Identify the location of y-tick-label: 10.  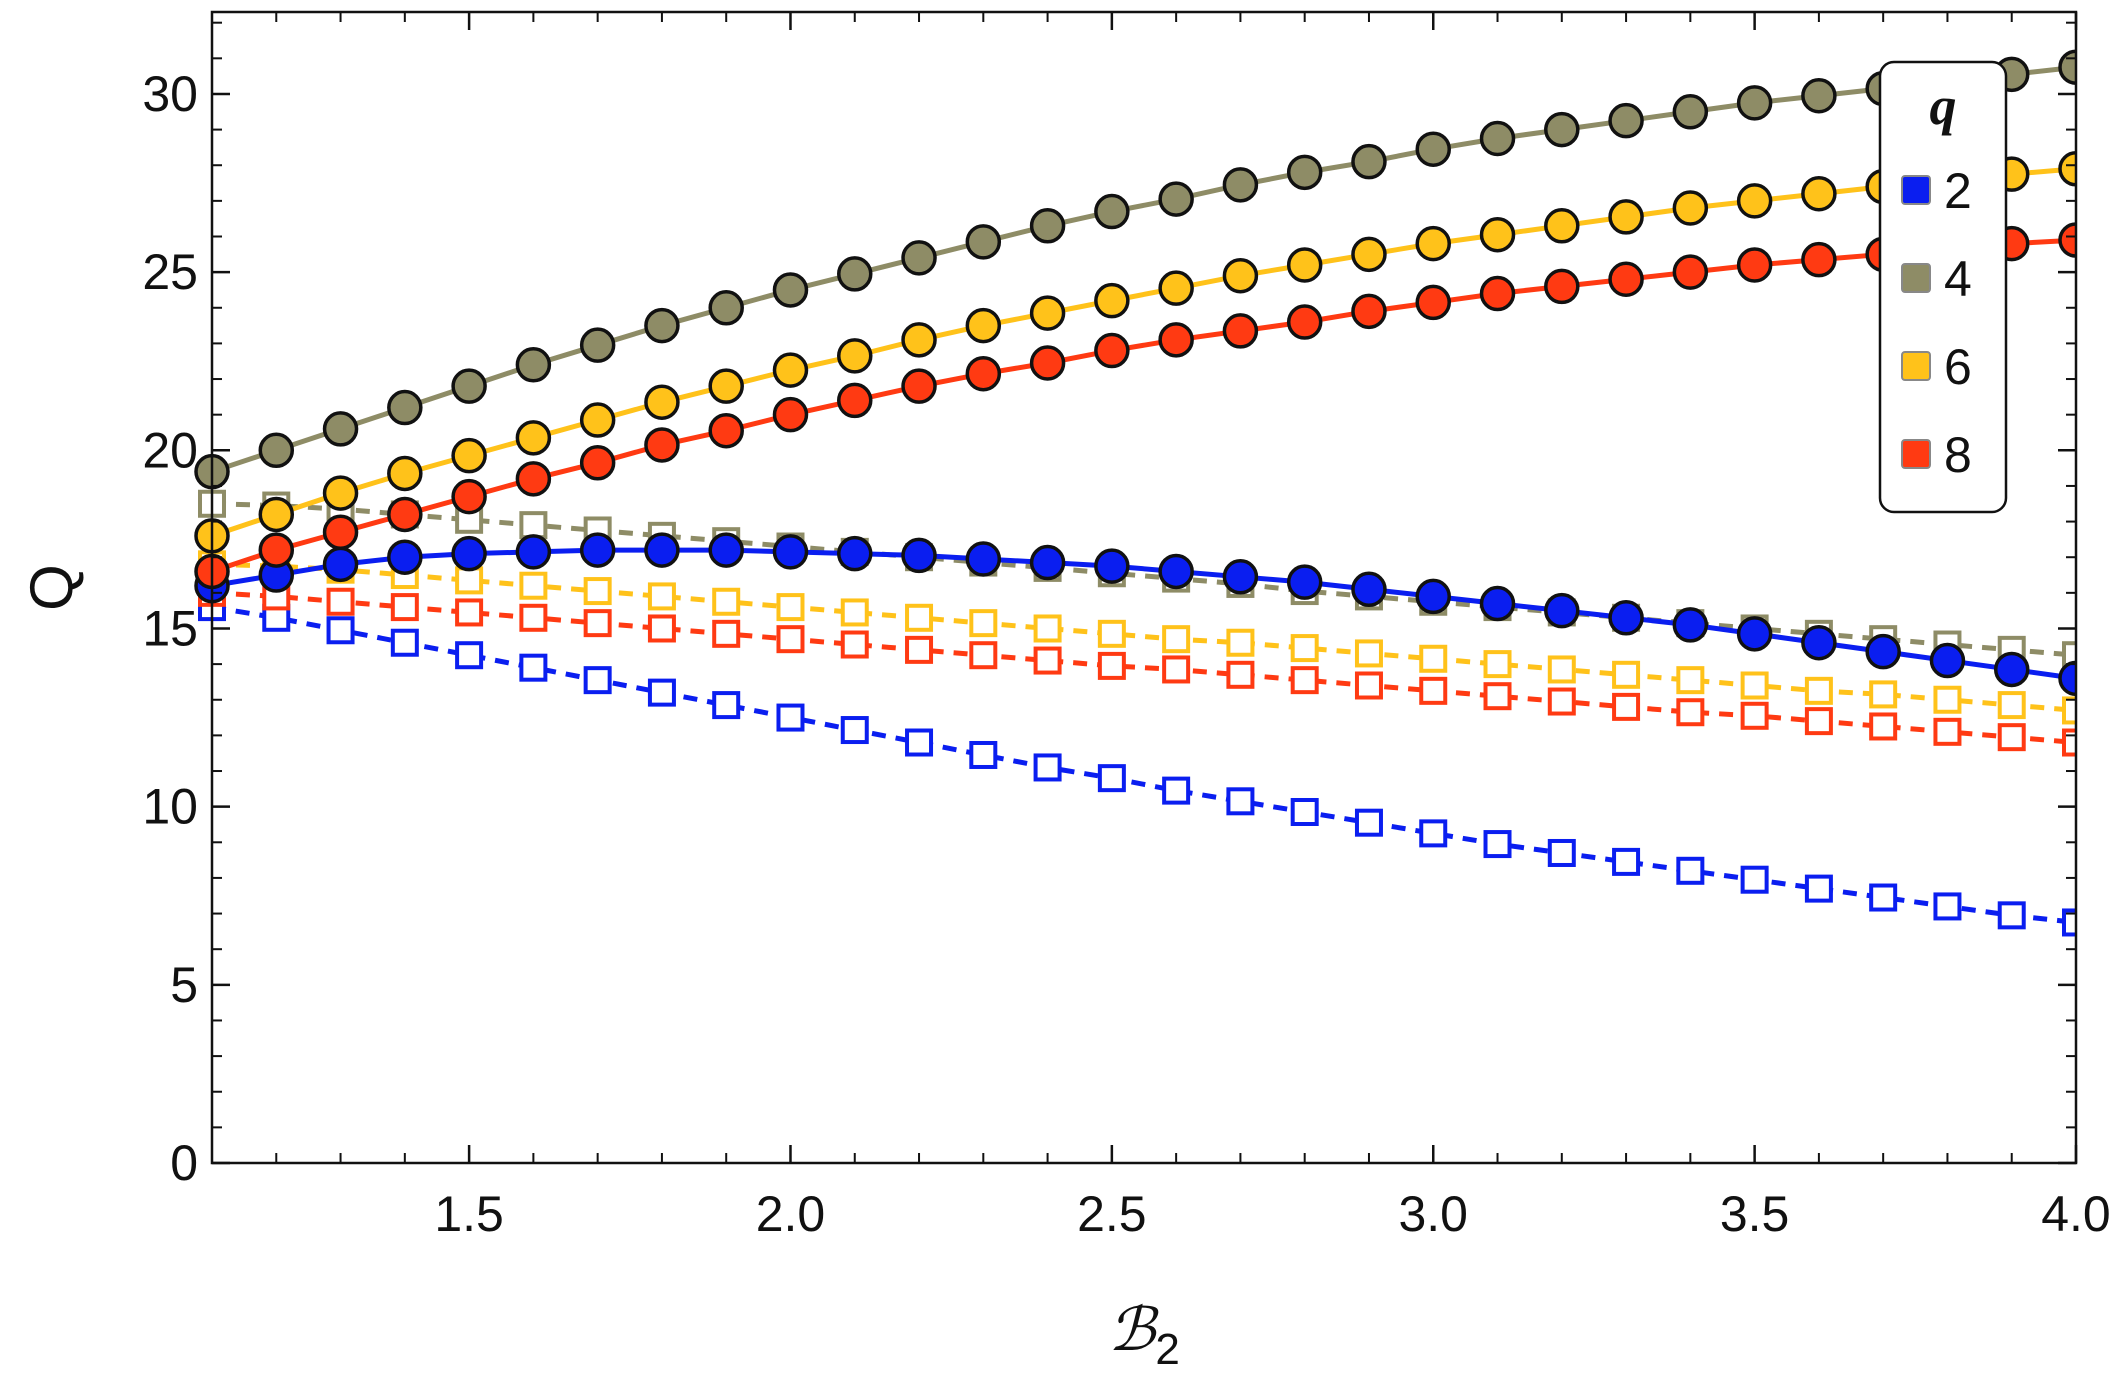
(170, 807).